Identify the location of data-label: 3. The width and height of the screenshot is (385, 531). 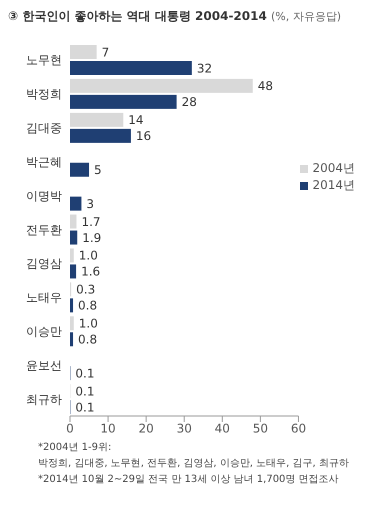
(90, 203).